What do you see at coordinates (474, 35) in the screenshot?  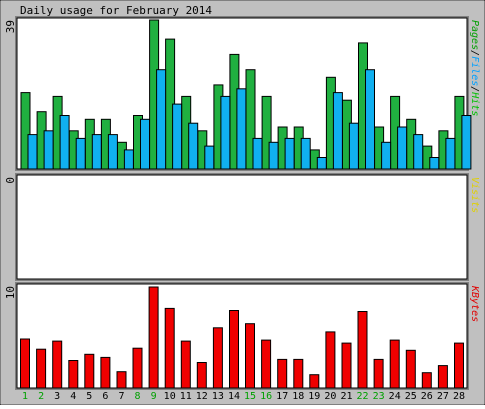 I see `panel-top-ylabel-part-0: Pages` at bounding box center [474, 35].